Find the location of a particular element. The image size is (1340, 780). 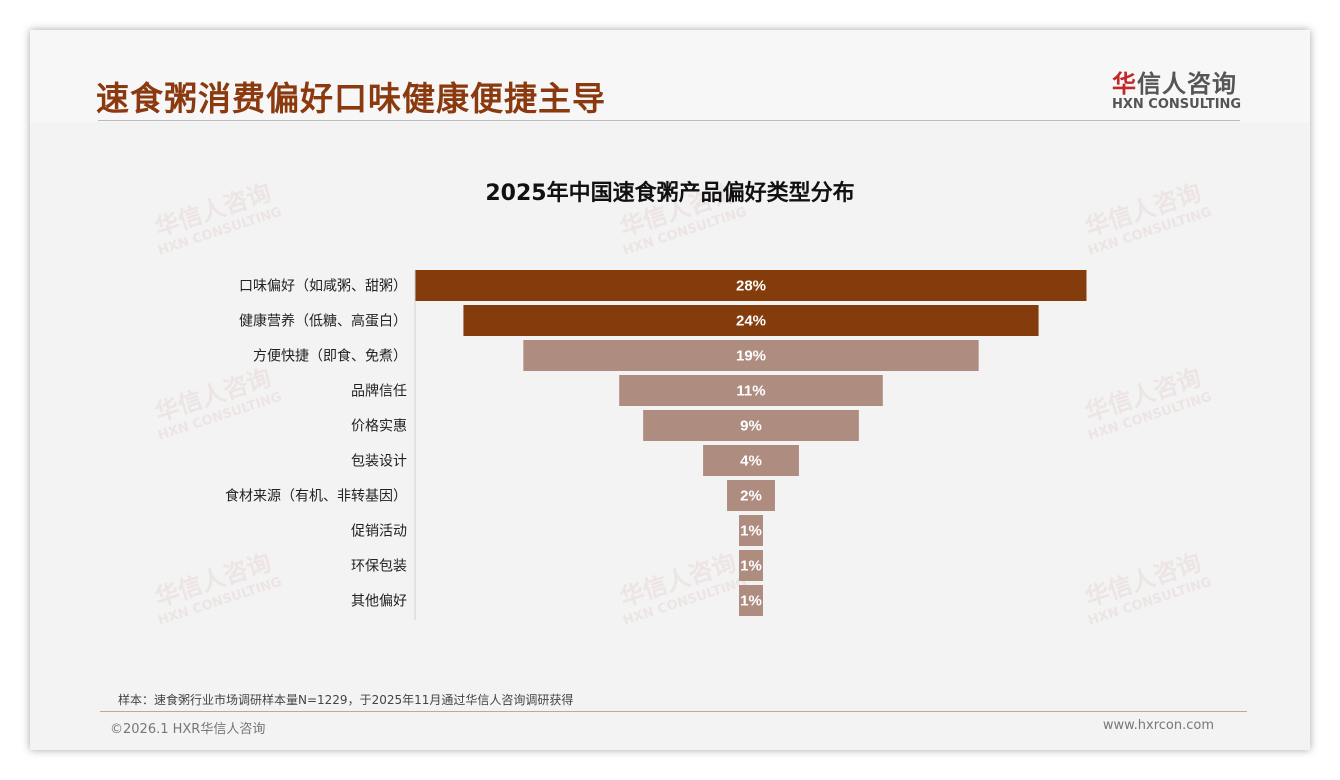

category-label: 包装设计 is located at coordinates (379, 462).